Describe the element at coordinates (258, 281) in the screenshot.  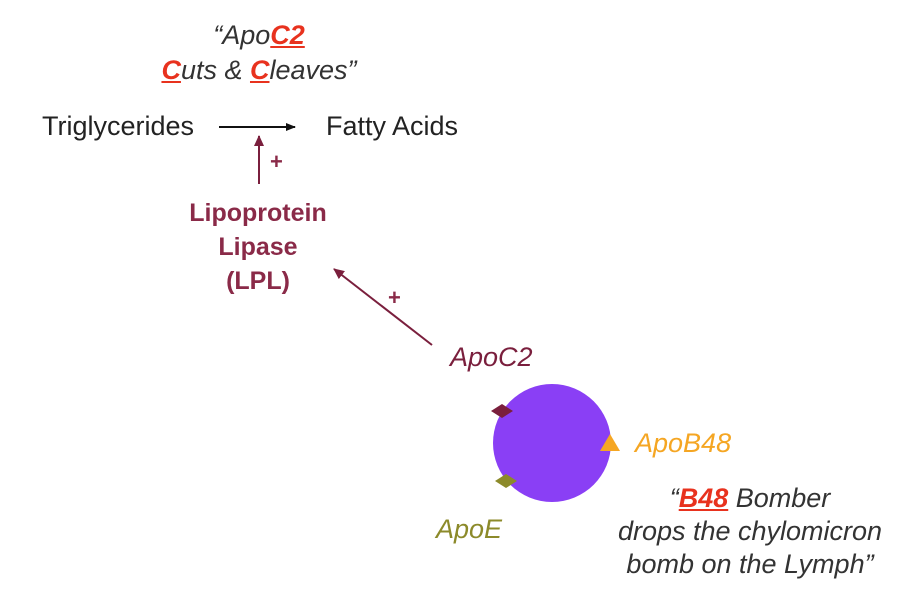
I see `lpl-label-line3: (LPL)` at that location.